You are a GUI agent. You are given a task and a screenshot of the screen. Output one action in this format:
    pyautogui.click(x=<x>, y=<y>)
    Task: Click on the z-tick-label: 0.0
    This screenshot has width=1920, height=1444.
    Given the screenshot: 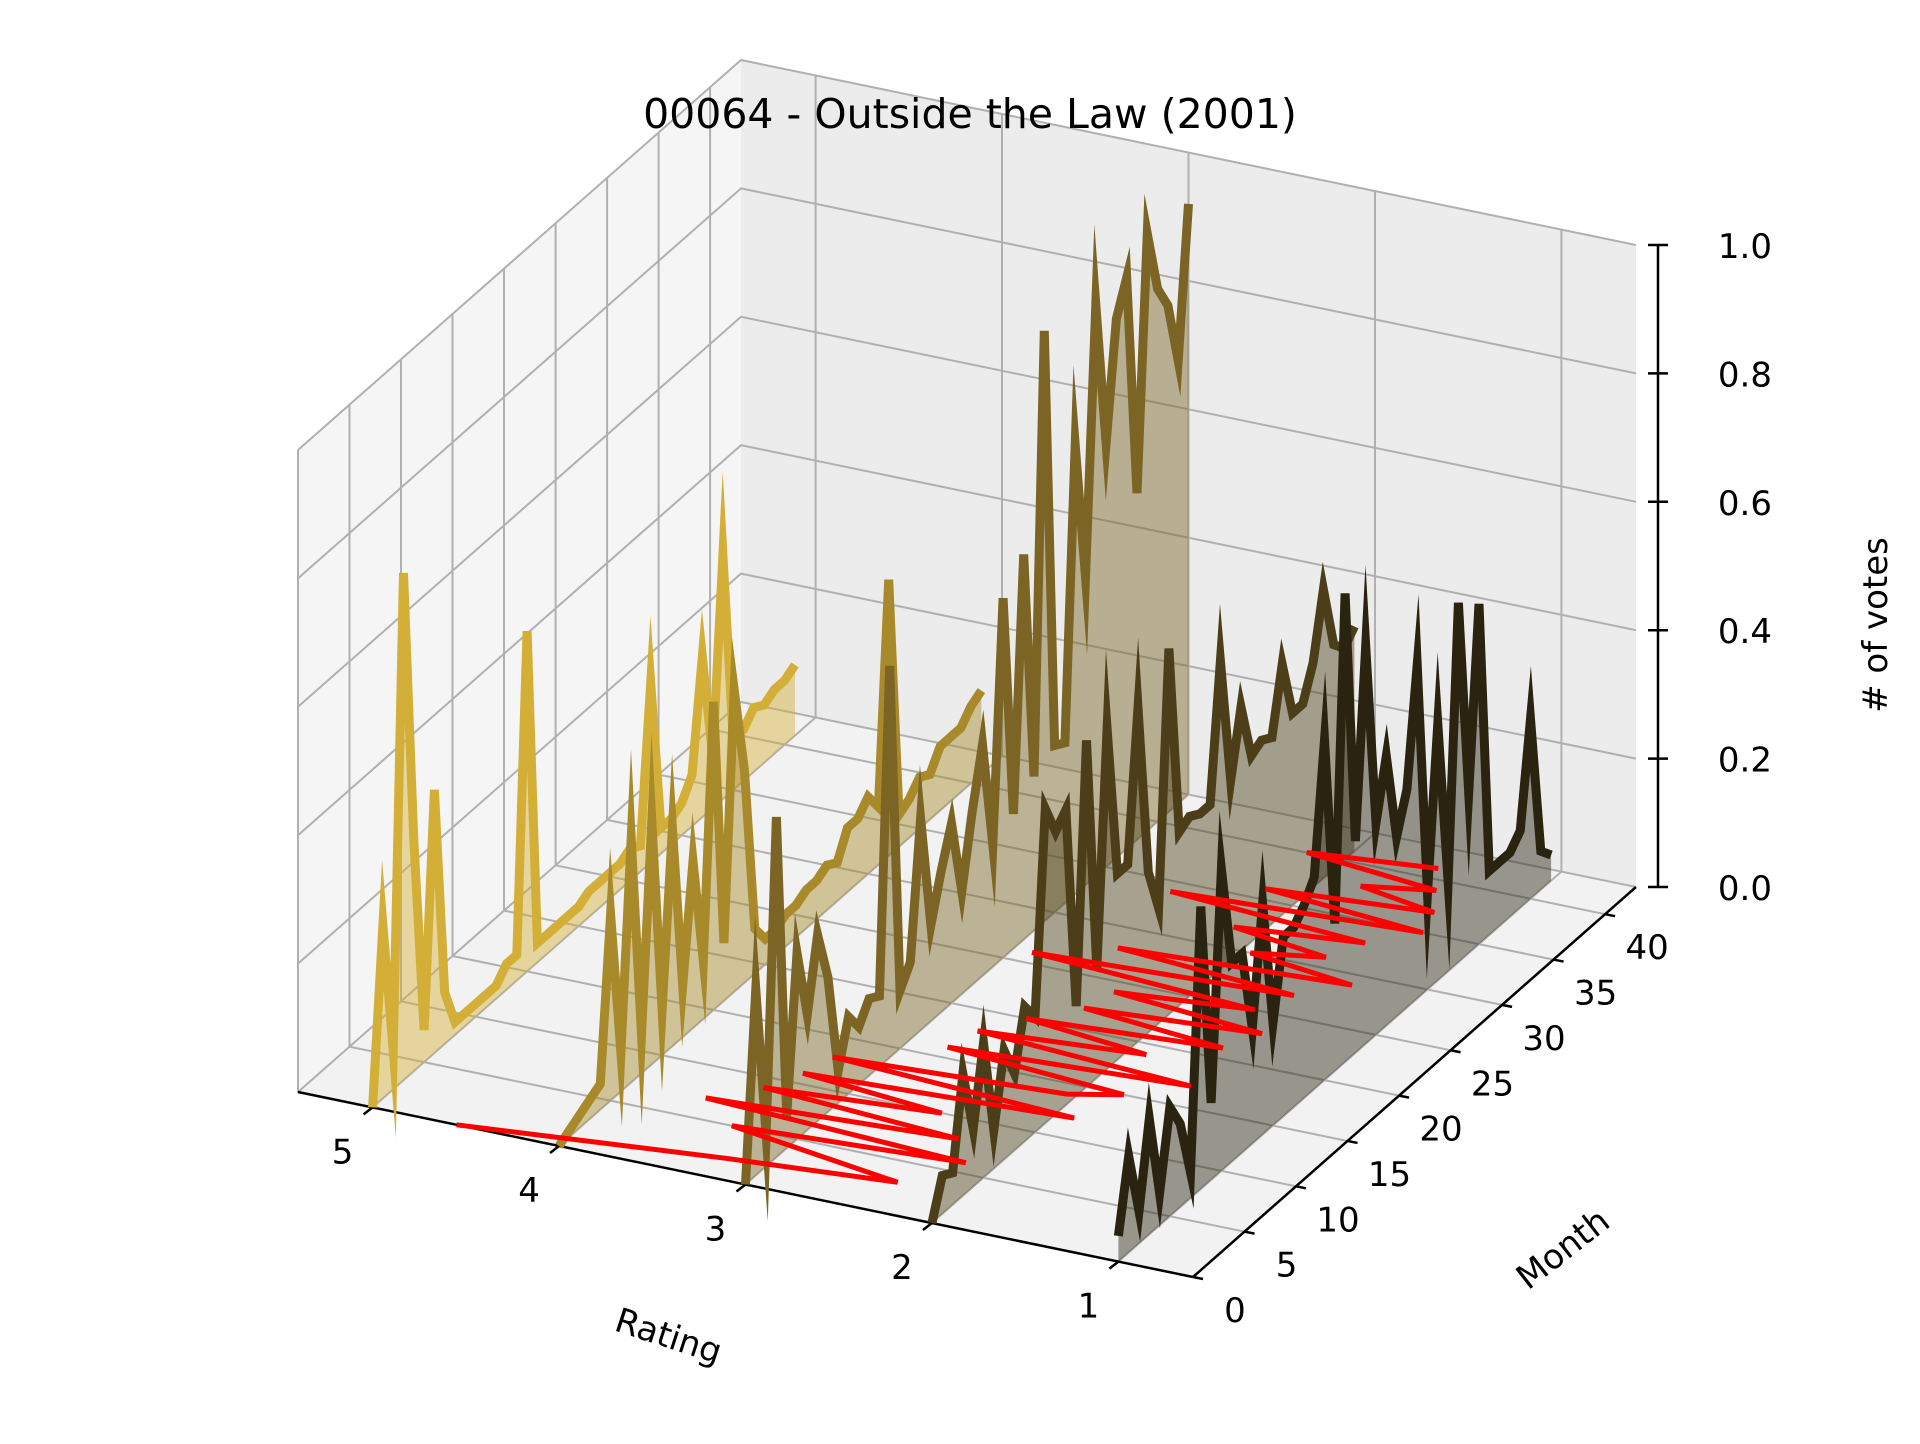 What is the action you would take?
    pyautogui.click(x=1745, y=889)
    